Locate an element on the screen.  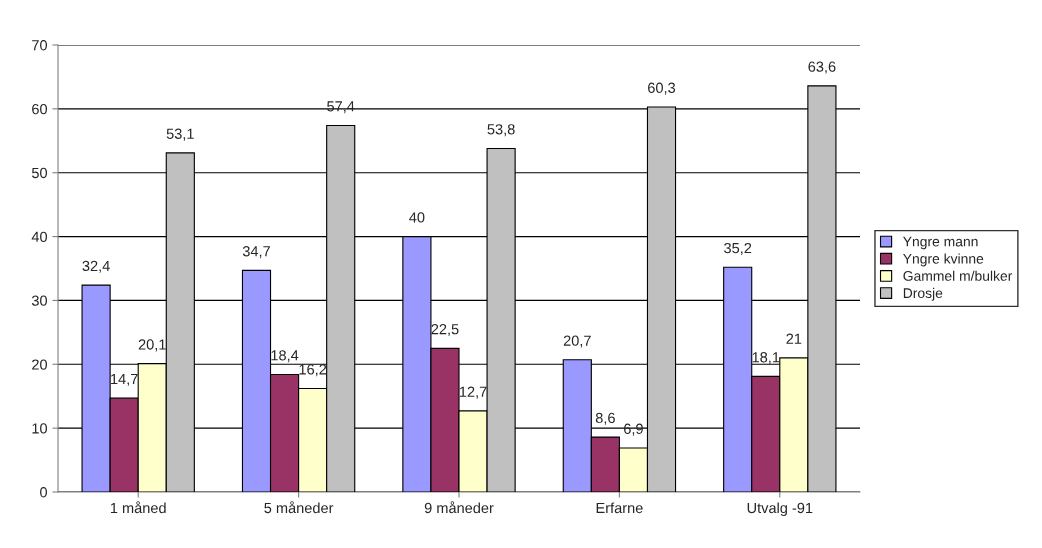
data-label: 18,4 is located at coordinates (285, 356).